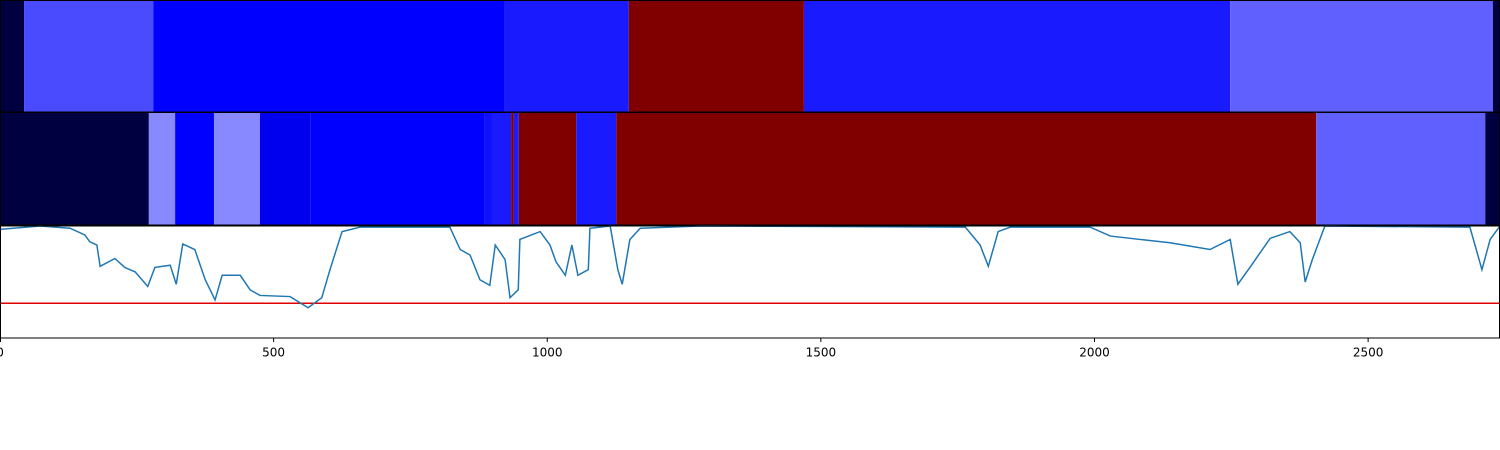 This screenshot has width=1500, height=450. What do you see at coordinates (273, 353) in the screenshot?
I see `x-tick-label: 500` at bounding box center [273, 353].